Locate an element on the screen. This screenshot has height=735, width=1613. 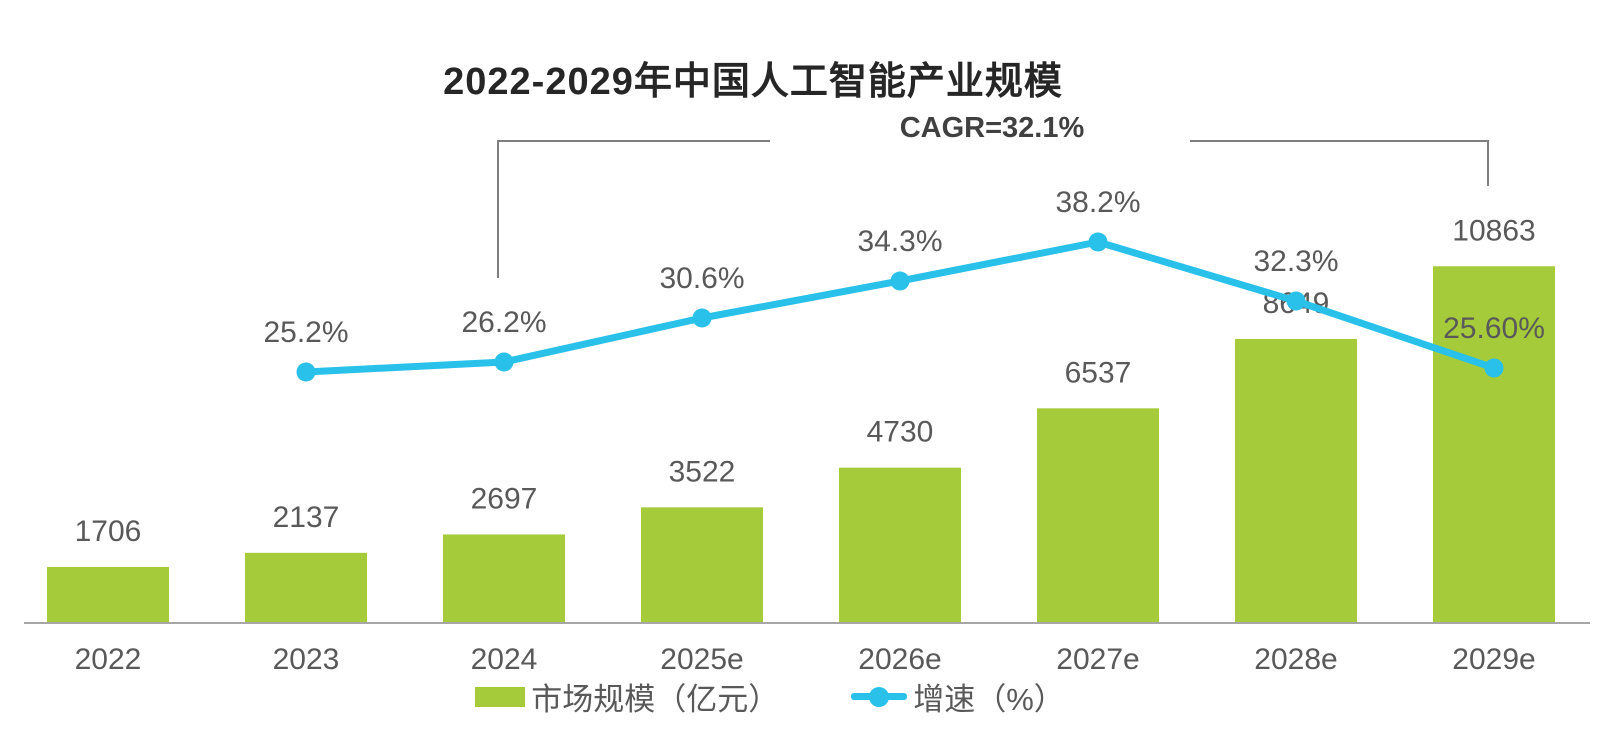
bar-value-label-2025e: 3522 is located at coordinates (702, 471).